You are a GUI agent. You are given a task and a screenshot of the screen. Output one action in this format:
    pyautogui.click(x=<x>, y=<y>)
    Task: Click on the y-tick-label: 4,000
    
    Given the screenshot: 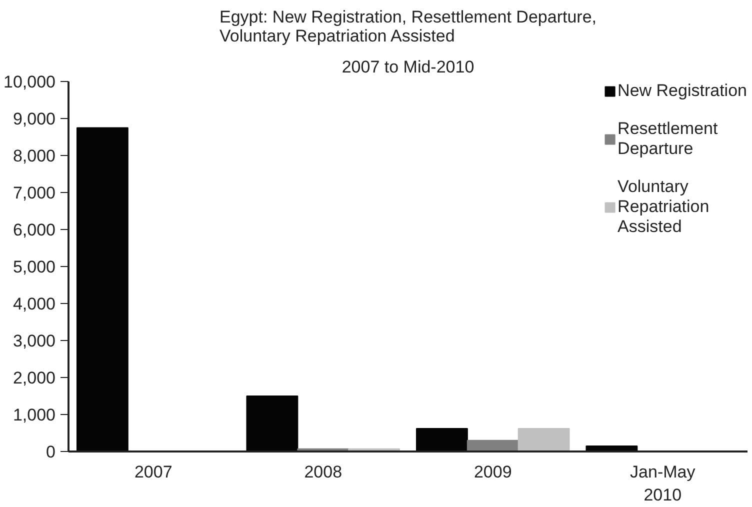 What is the action you would take?
    pyautogui.click(x=34, y=304)
    